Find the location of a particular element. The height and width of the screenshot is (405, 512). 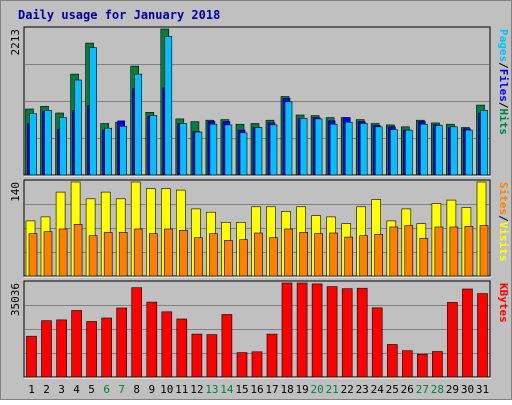

panel-bottom-legend: KBytes is located at coordinates (503, 303).